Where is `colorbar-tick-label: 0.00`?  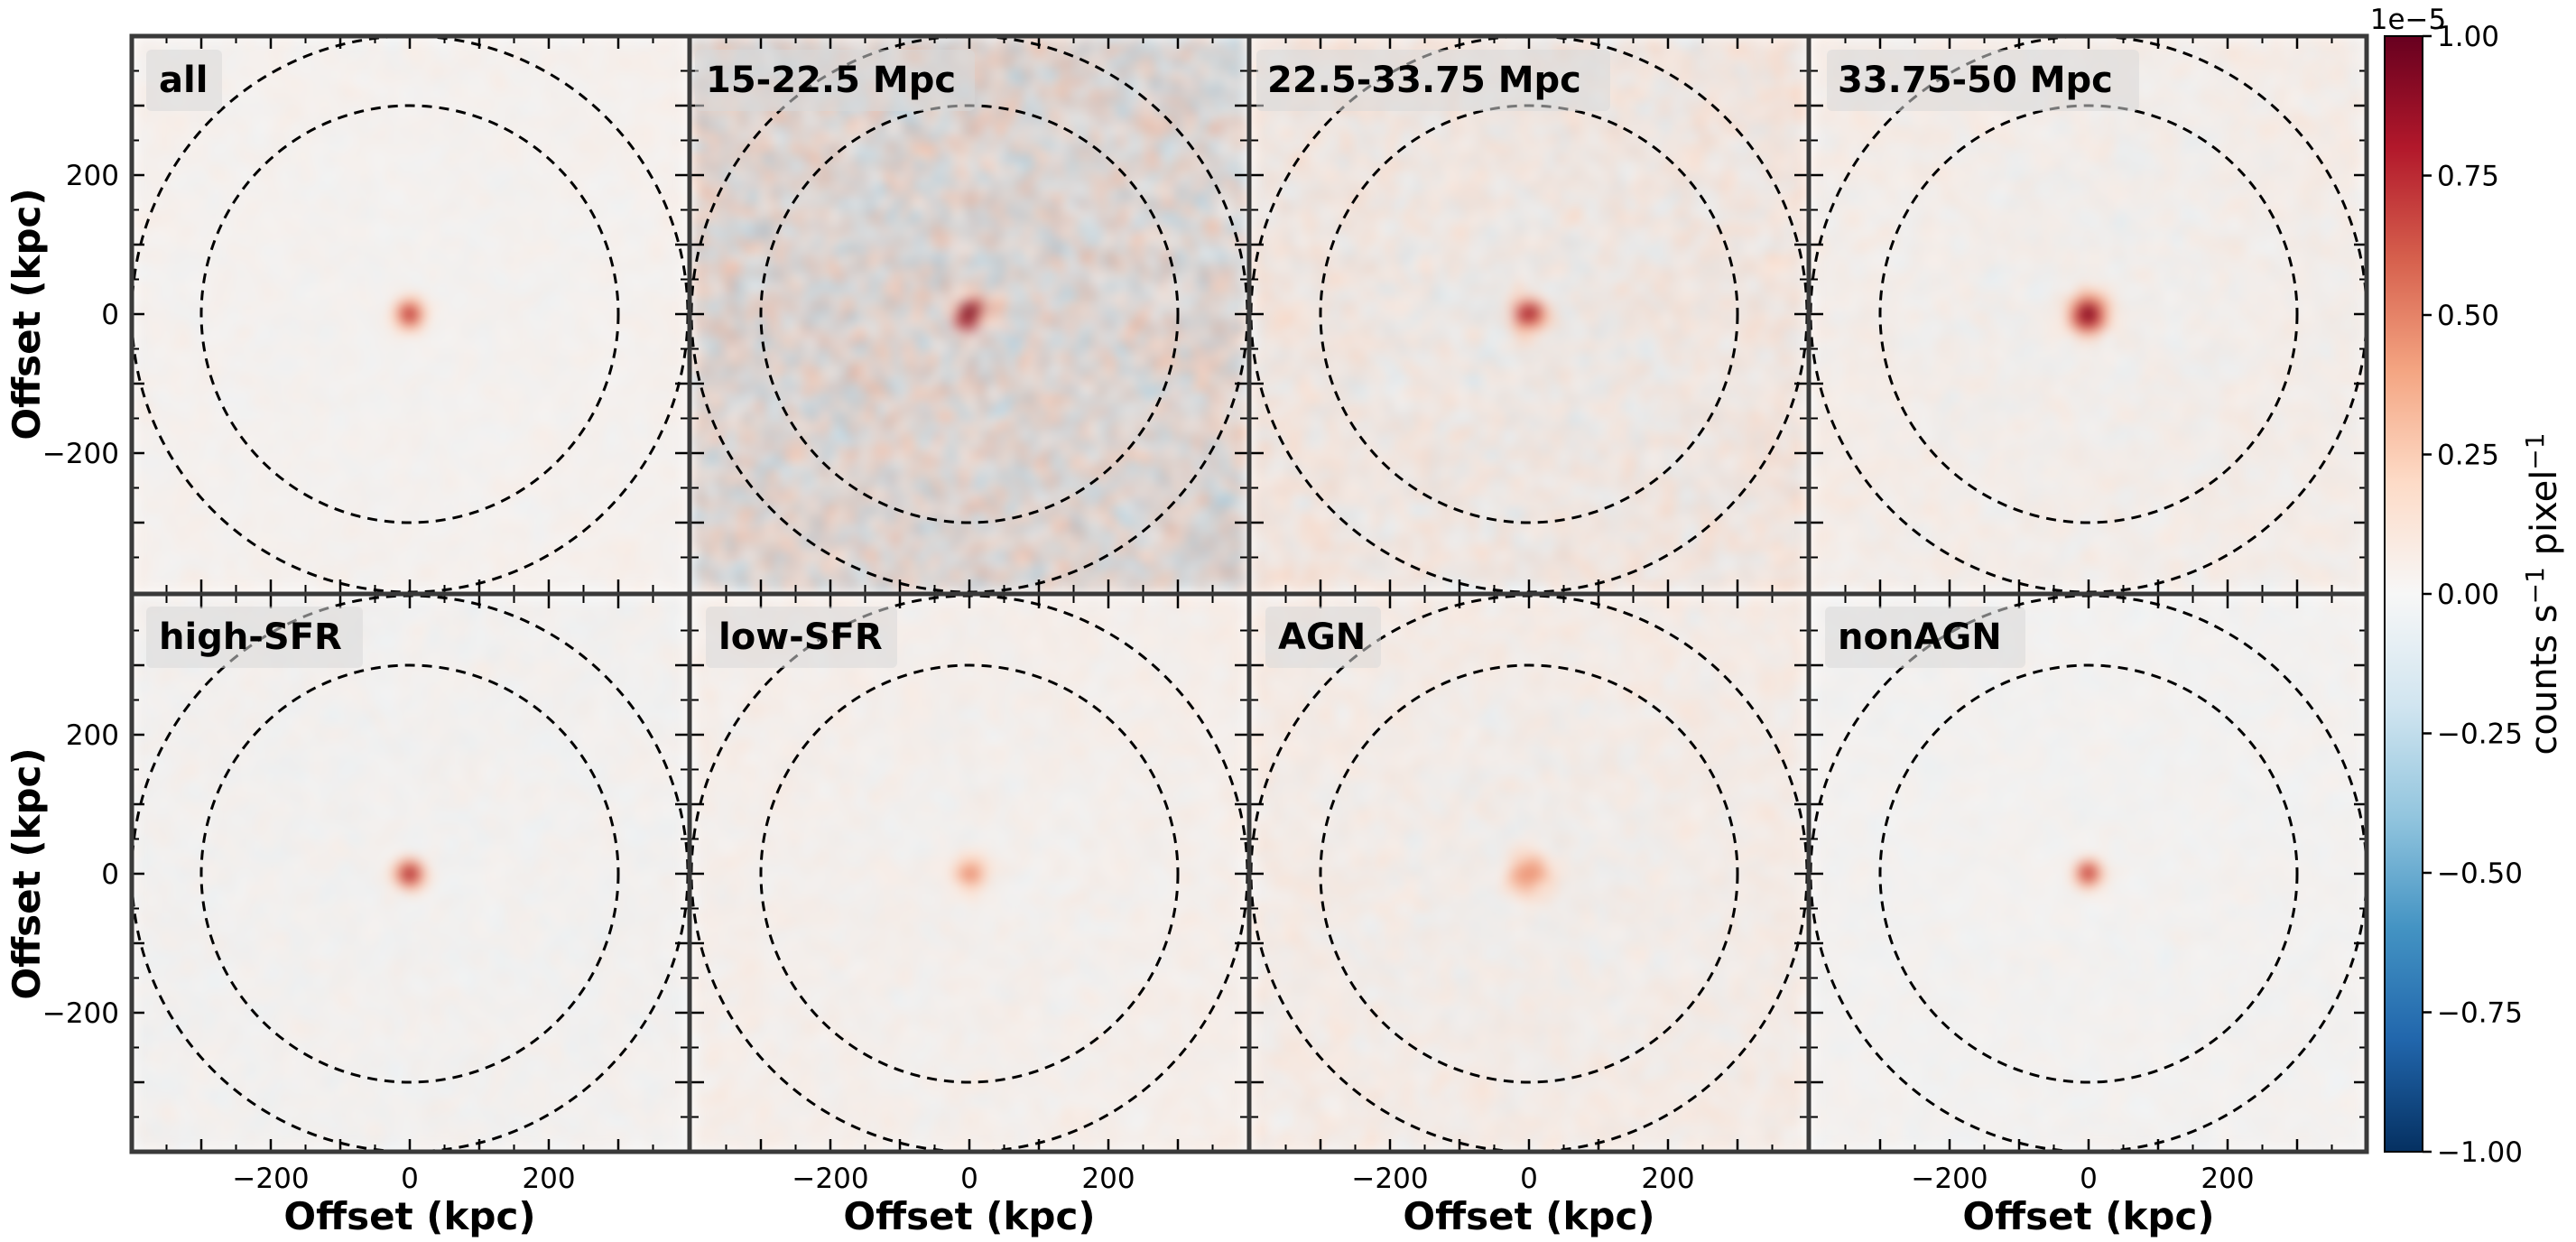
colorbar-tick-label: 0.00 is located at coordinates (2468, 595).